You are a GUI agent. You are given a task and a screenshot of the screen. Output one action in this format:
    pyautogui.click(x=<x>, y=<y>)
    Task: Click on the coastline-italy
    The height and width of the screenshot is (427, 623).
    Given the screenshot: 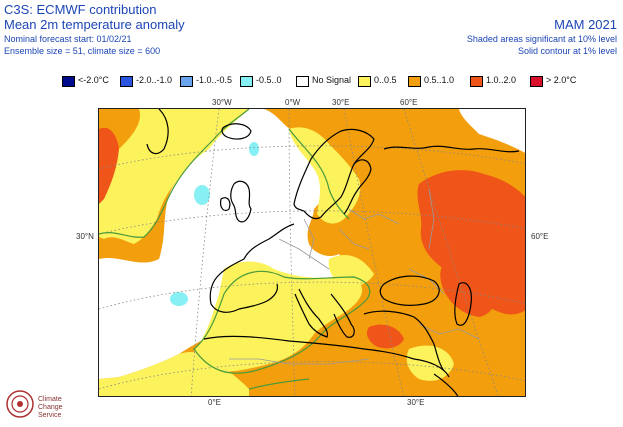 What is the action you would take?
    pyautogui.click(x=311, y=313)
    